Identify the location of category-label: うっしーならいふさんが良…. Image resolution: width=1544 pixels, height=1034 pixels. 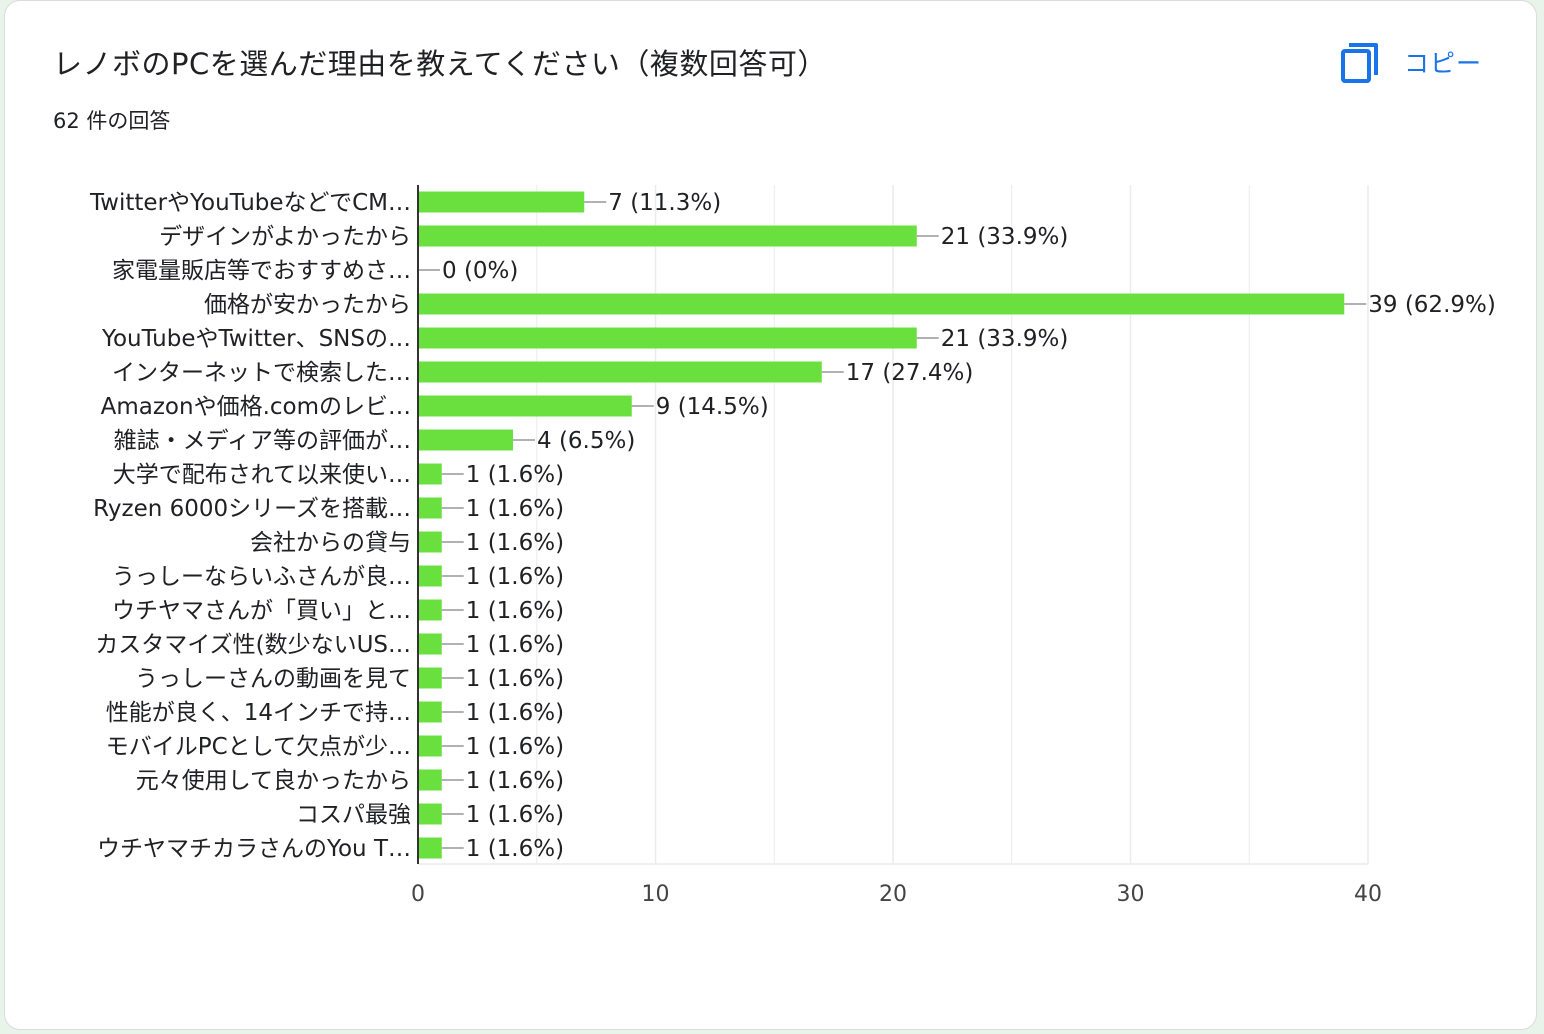
(261, 577).